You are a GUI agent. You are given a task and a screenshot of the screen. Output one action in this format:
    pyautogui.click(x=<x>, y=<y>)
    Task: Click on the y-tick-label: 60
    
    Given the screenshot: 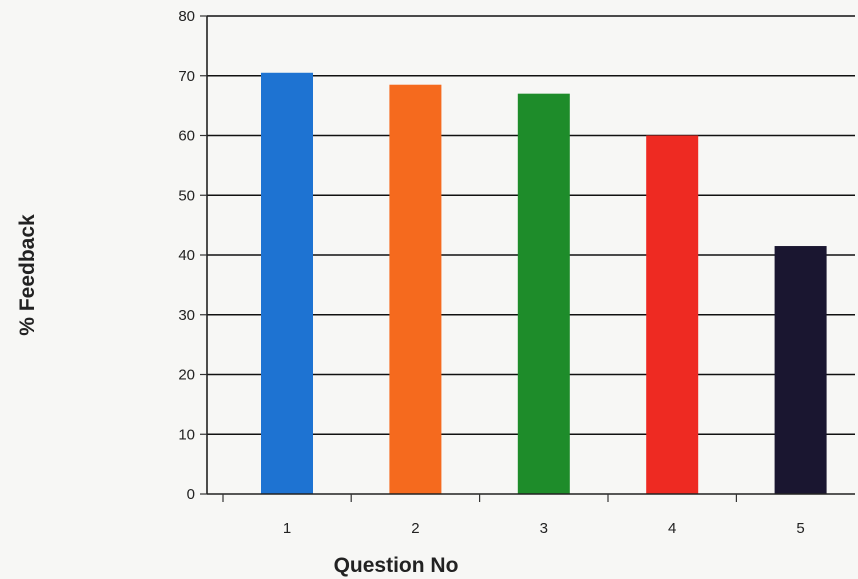 What is the action you would take?
    pyautogui.click(x=186, y=136)
    